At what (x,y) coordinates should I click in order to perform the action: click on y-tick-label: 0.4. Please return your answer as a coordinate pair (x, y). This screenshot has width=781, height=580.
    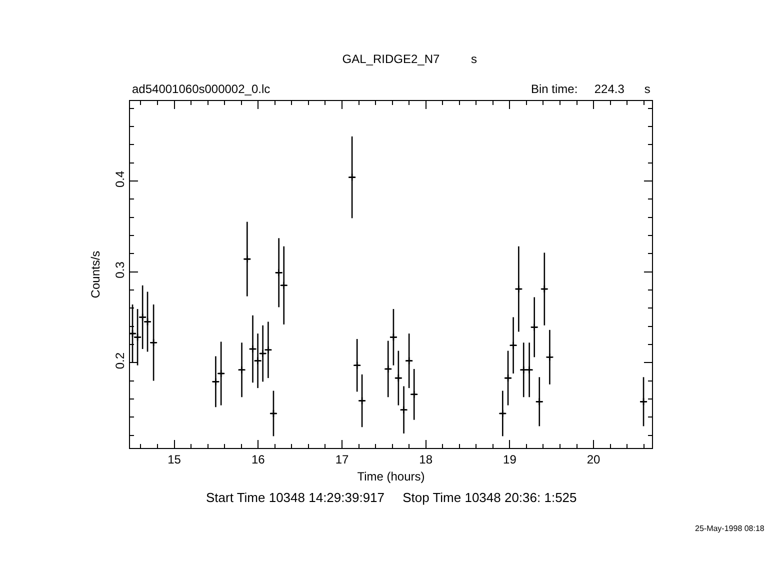
    Looking at the image, I should click on (120, 179).